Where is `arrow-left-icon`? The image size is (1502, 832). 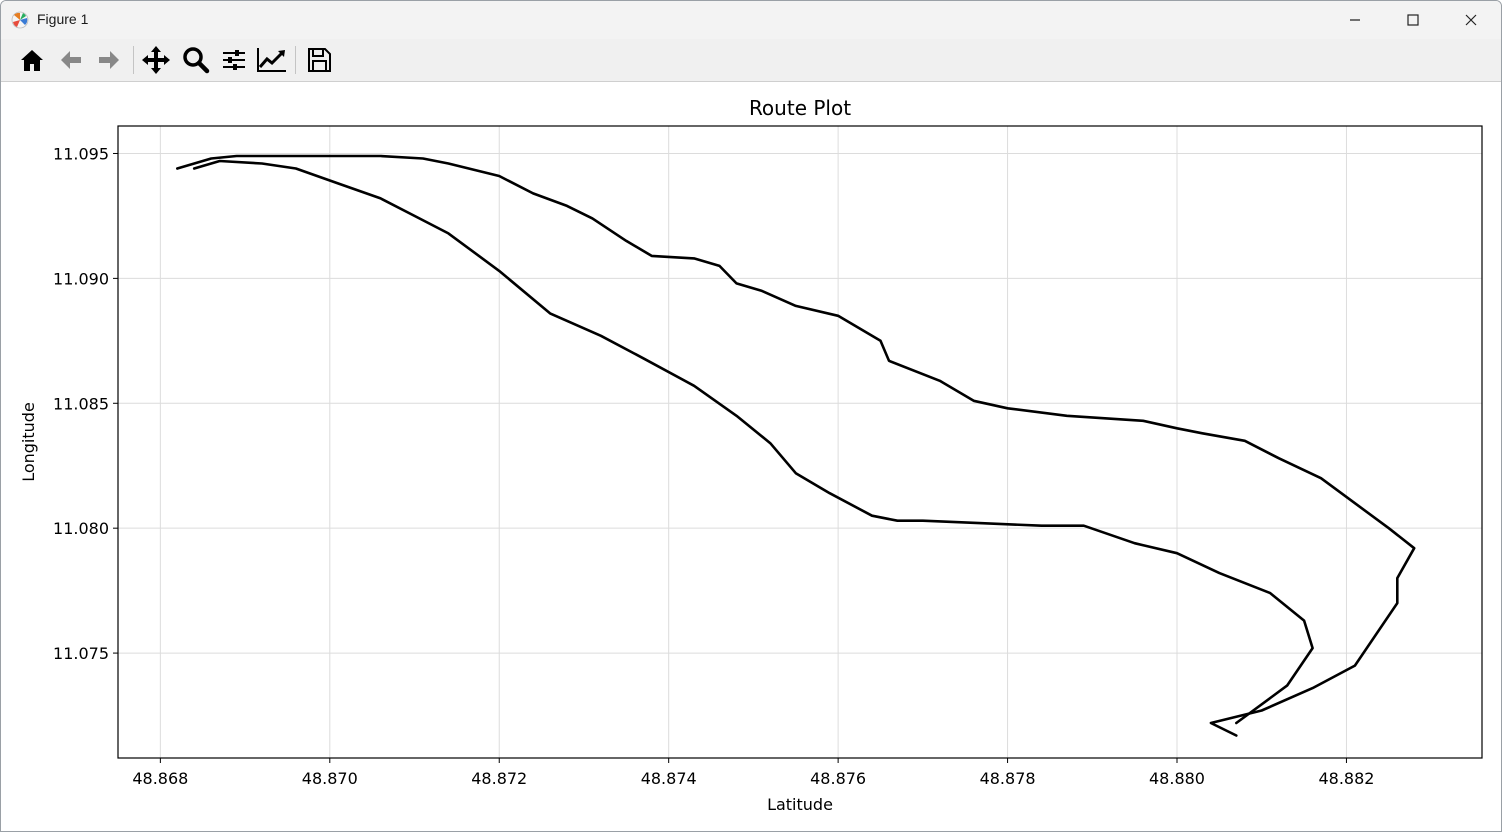
arrow-left-icon is located at coordinates (71, 60).